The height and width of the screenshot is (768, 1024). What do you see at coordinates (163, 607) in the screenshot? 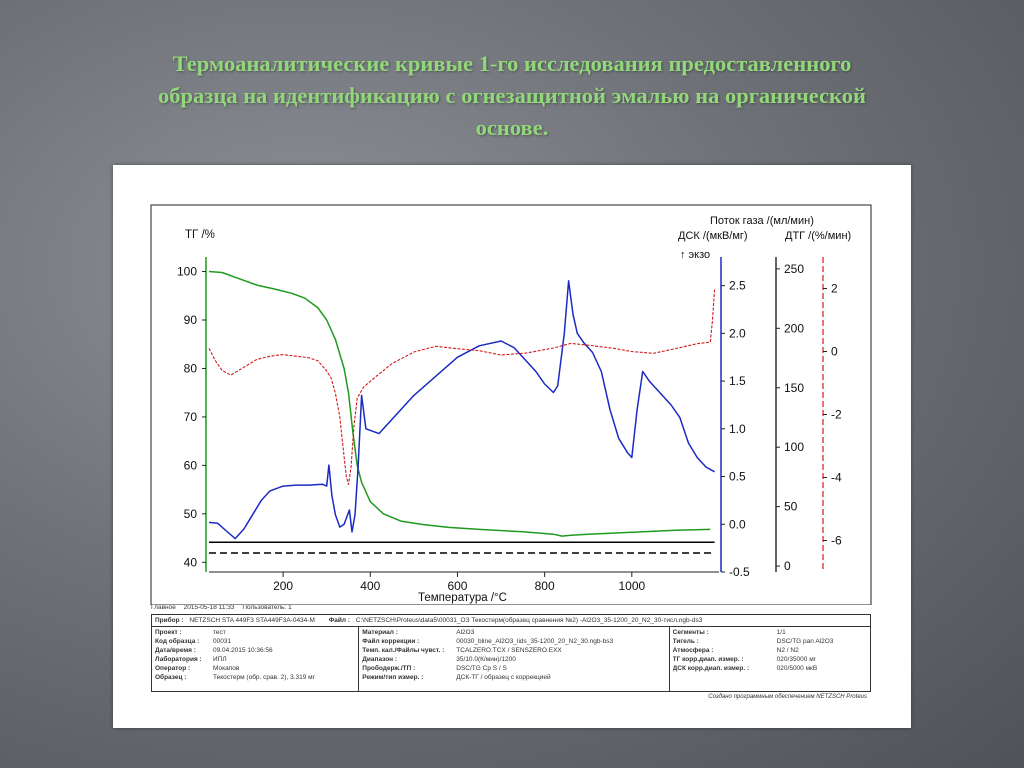
I see `meta-header-label: Главное` at bounding box center [163, 607].